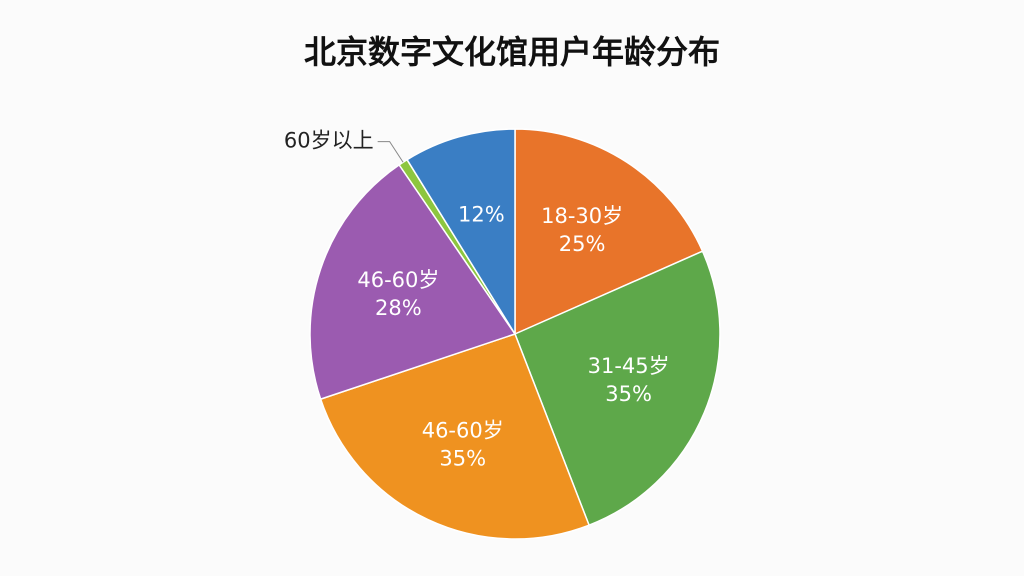 The width and height of the screenshot is (1024, 576). I want to click on value-label: 28%, so click(398, 308).